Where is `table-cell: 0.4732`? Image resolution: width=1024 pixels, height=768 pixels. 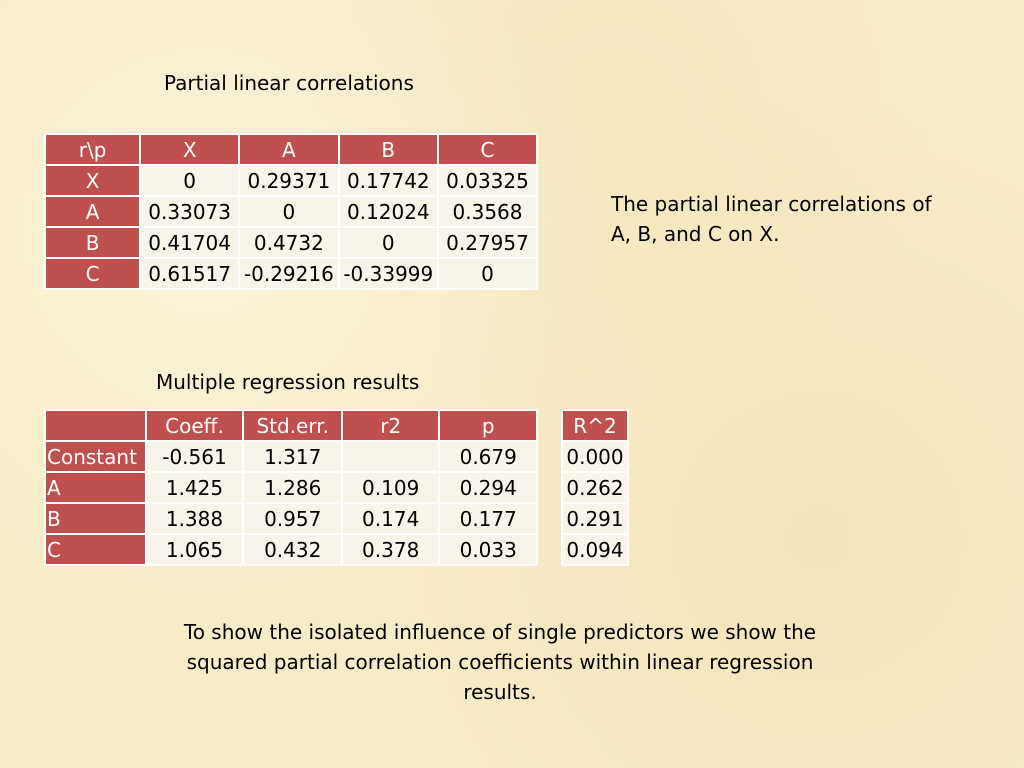 table-cell: 0.4732 is located at coordinates (289, 242).